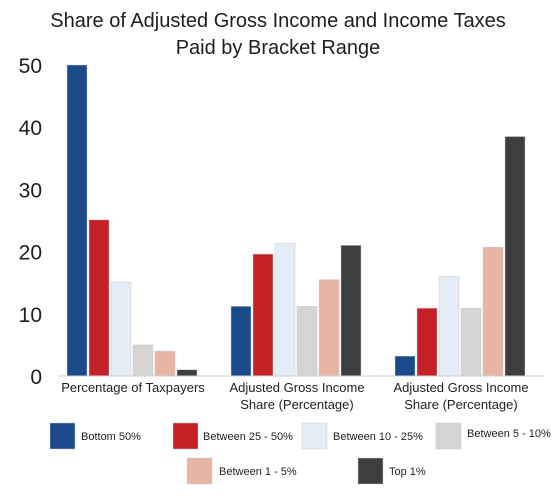 The height and width of the screenshot is (498, 557). I want to click on legend-label: Top 1%, so click(407, 472).